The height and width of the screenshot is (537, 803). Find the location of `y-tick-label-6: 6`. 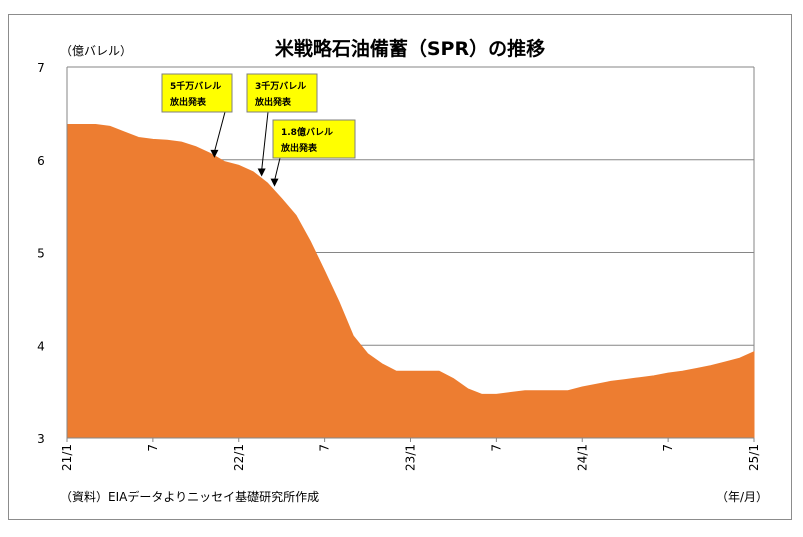

y-tick-label-6: 6 is located at coordinates (41, 161).